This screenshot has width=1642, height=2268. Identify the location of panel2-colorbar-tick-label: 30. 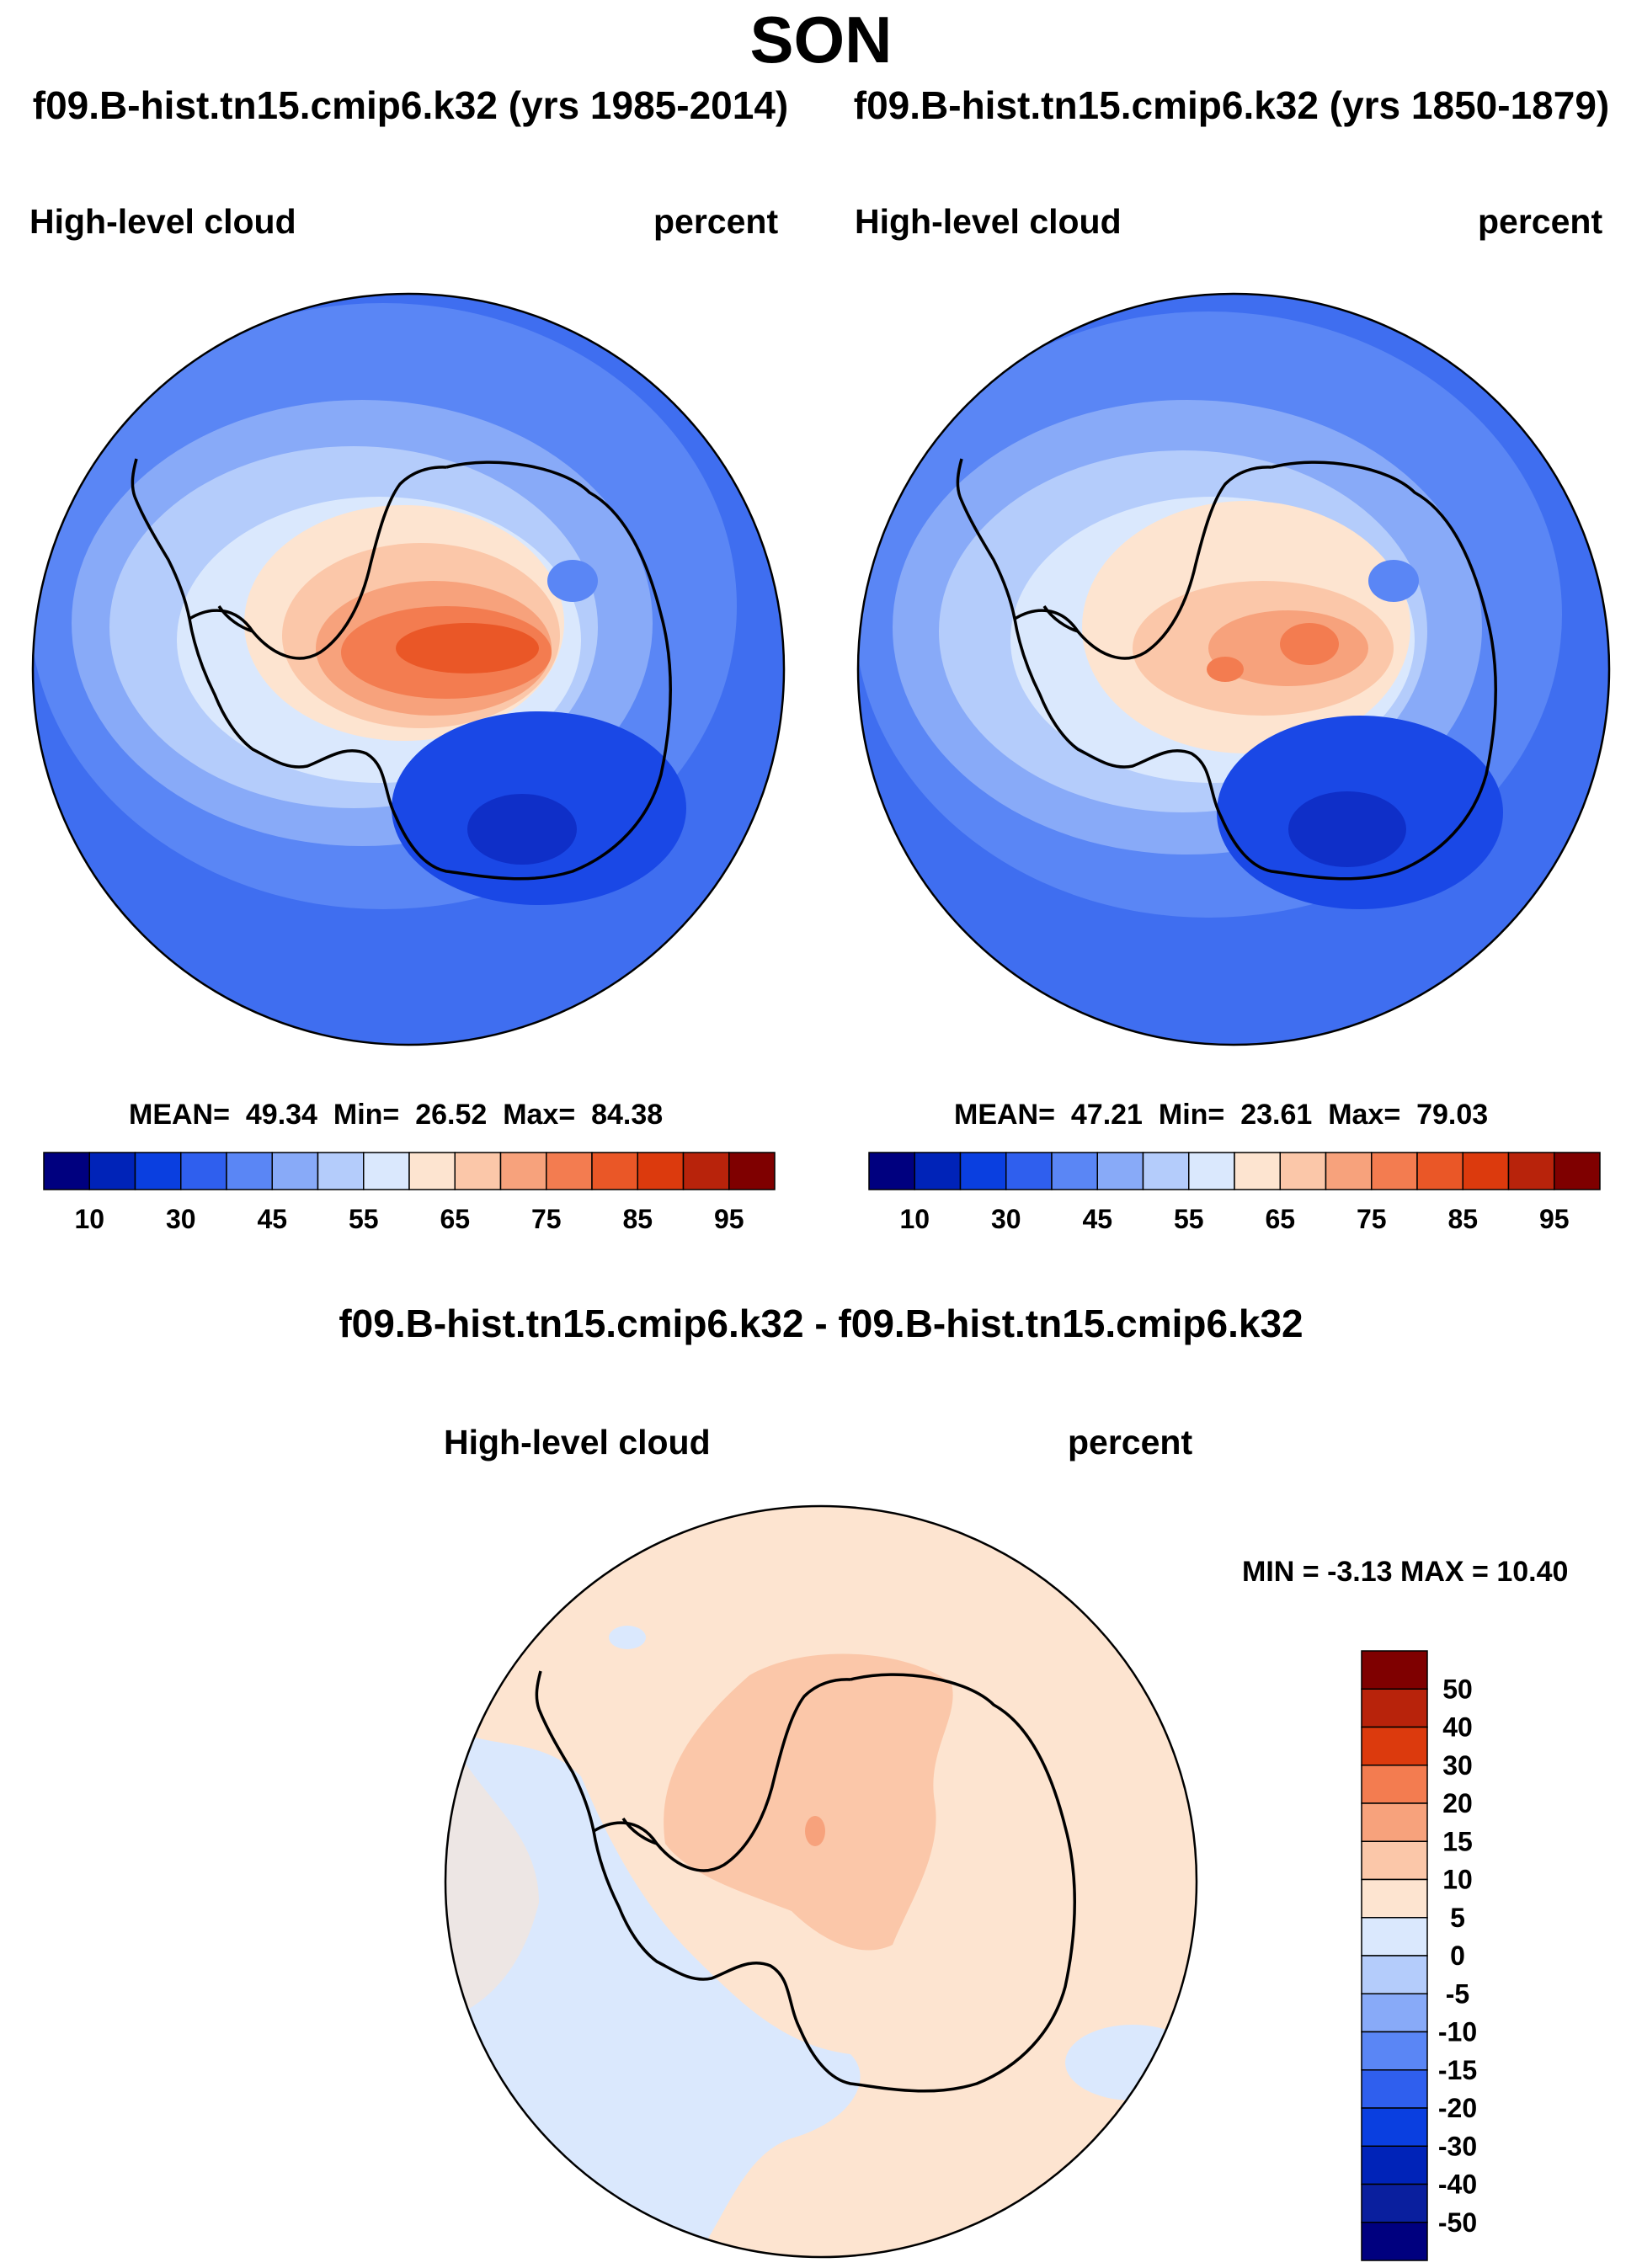
(1006, 1219).